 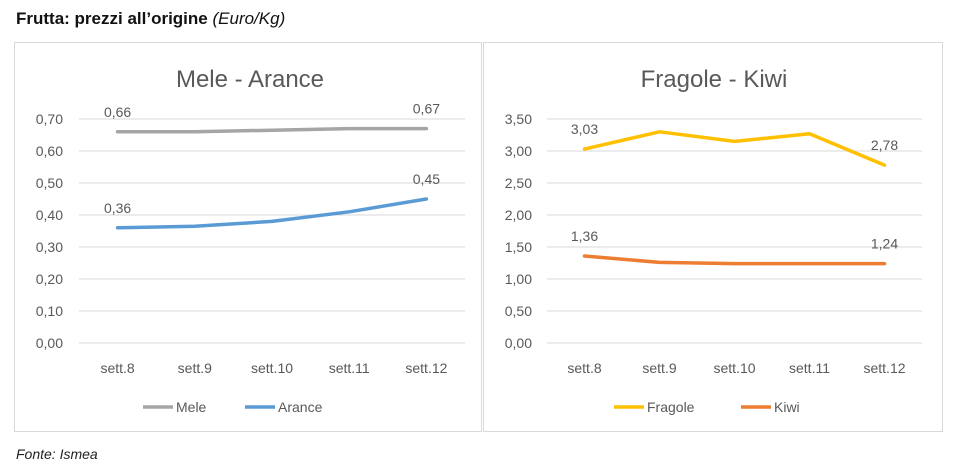 I want to click on chart-title: Fragole - Kiwi, so click(x=714, y=79).